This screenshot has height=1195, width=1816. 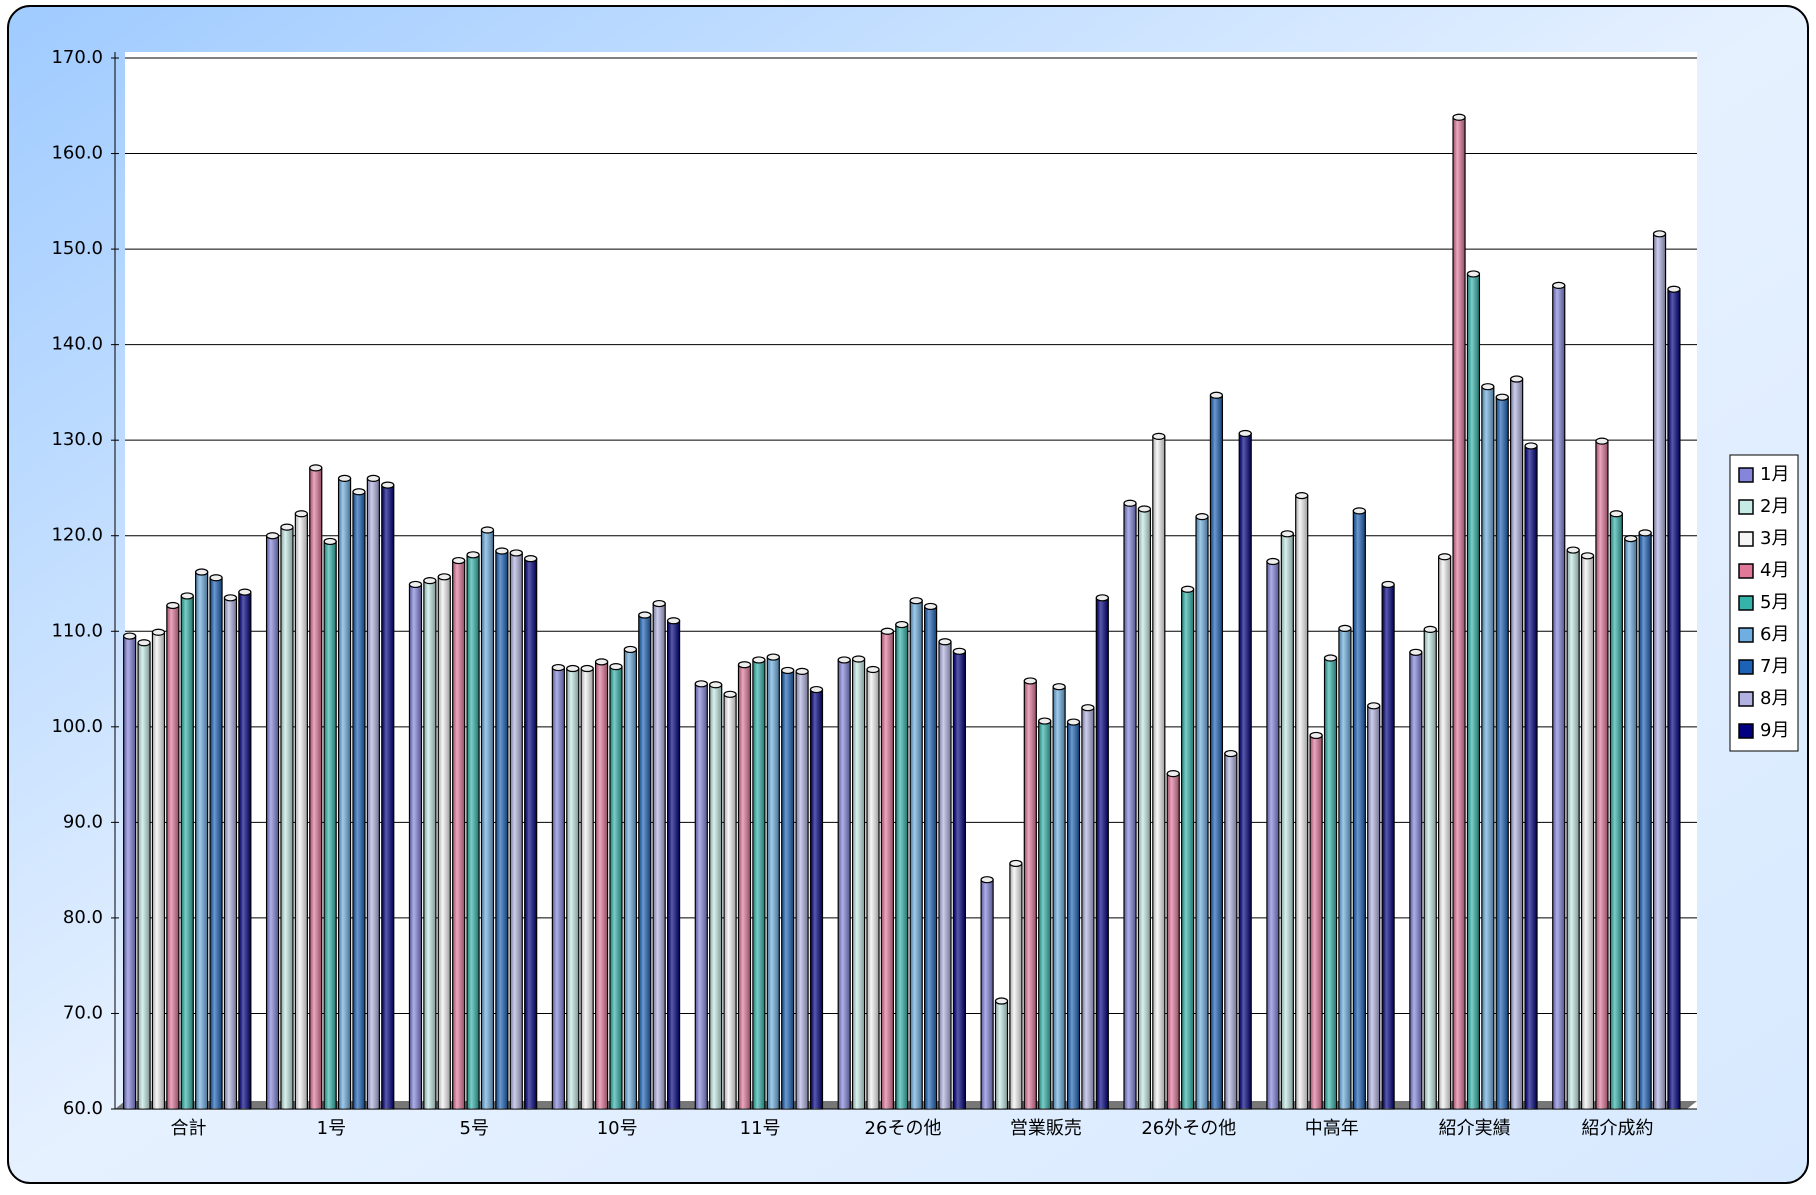 What do you see at coordinates (1774, 602) in the screenshot?
I see `legend-label: 5月` at bounding box center [1774, 602].